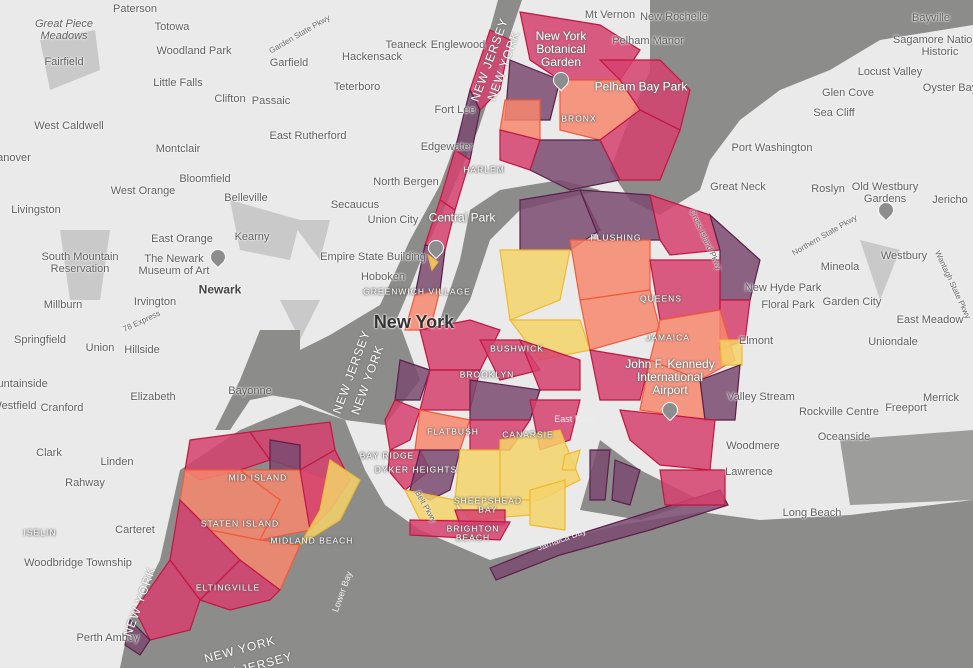 The width and height of the screenshot is (973, 668). I want to click on map-label: Woodbridge Township, so click(78, 562).